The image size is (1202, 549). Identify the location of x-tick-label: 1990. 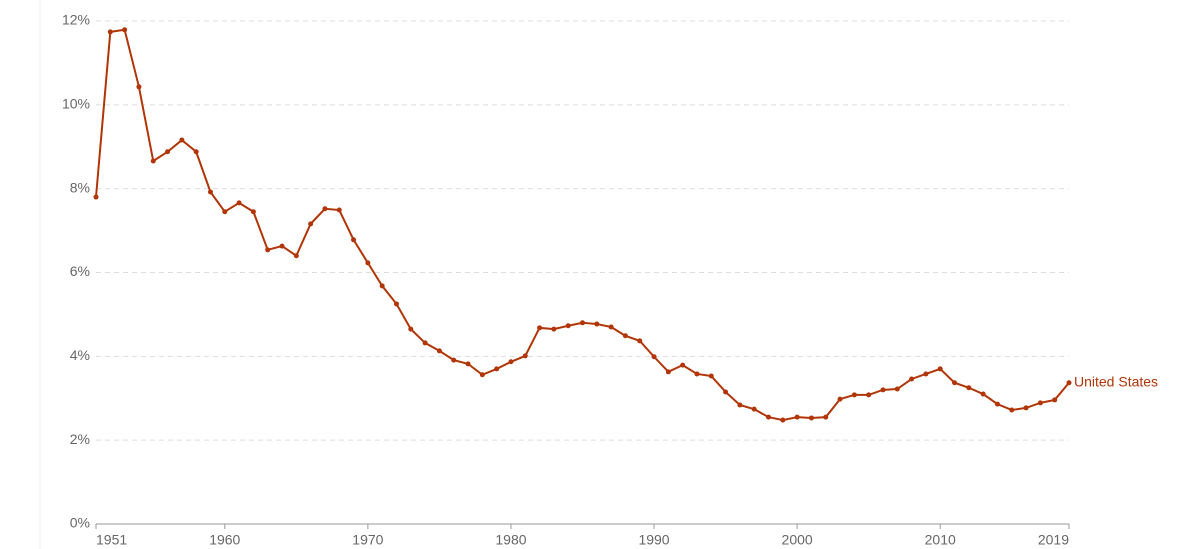
(653, 540).